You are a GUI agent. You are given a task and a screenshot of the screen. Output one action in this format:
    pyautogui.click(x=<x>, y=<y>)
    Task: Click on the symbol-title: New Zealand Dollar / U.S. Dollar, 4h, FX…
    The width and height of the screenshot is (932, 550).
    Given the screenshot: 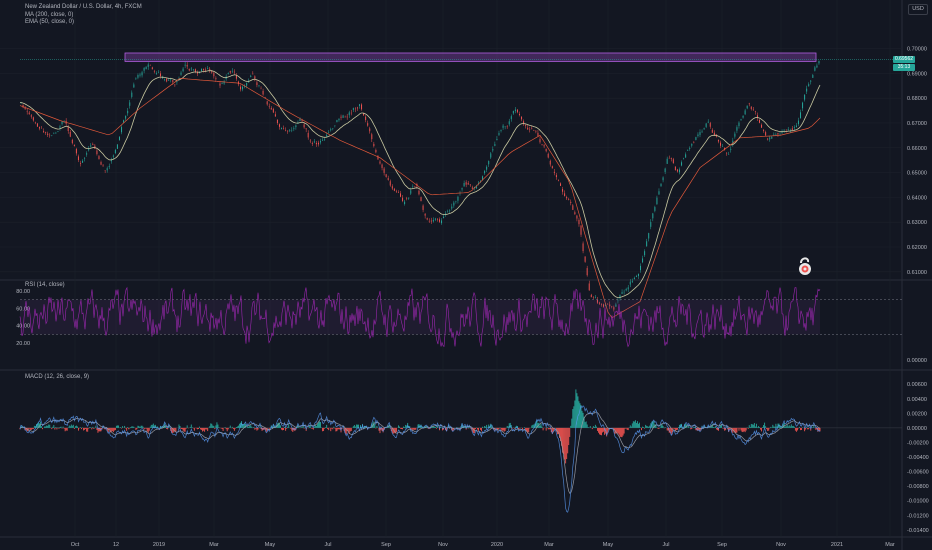 What is the action you would take?
    pyautogui.click(x=83, y=7)
    